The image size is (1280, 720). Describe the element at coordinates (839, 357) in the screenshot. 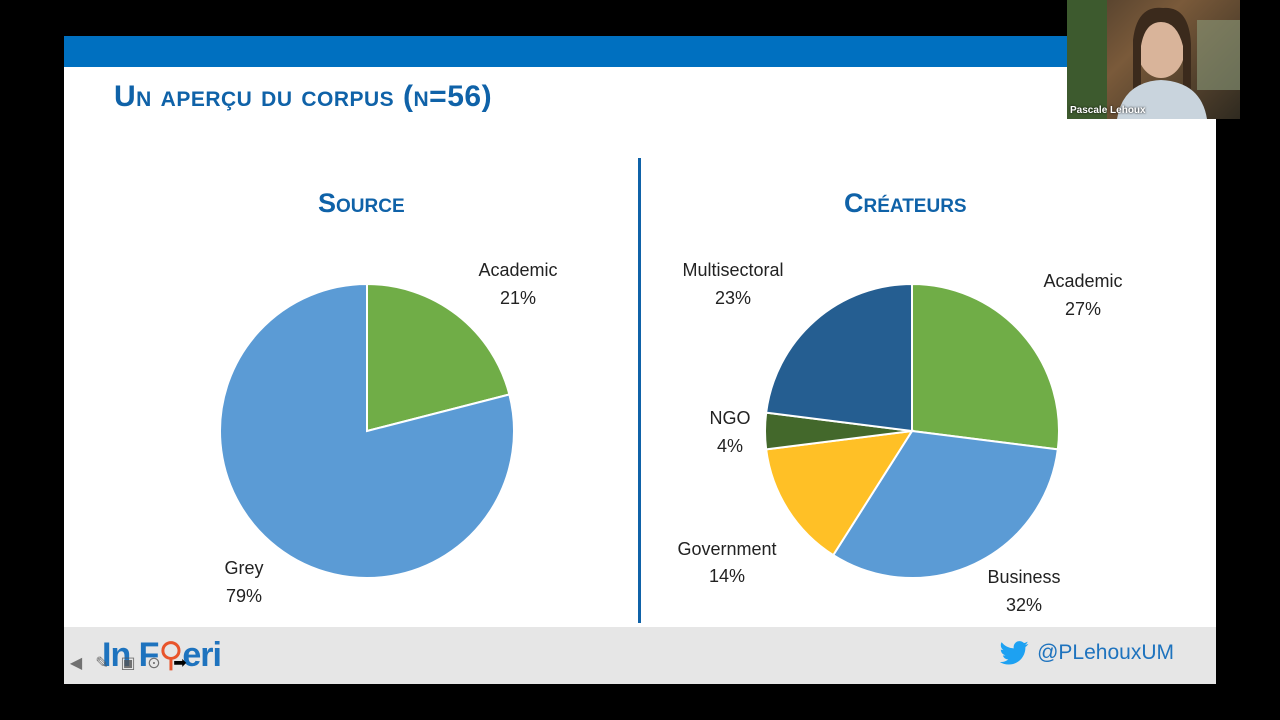

I see `createurs-slice-multisectoral` at that location.